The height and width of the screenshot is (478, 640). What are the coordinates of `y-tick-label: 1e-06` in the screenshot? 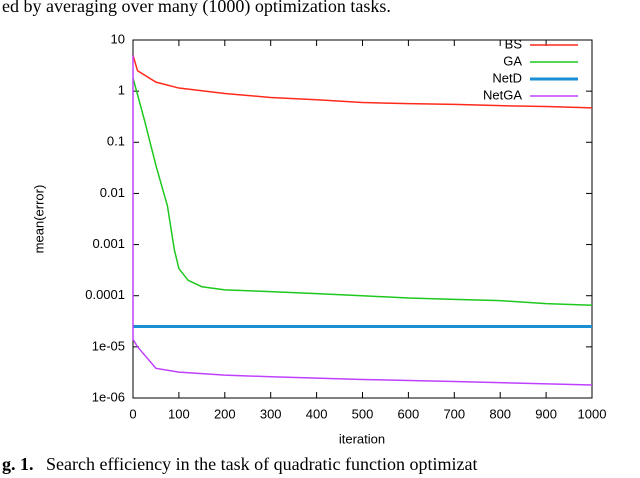 It's located at (108, 396).